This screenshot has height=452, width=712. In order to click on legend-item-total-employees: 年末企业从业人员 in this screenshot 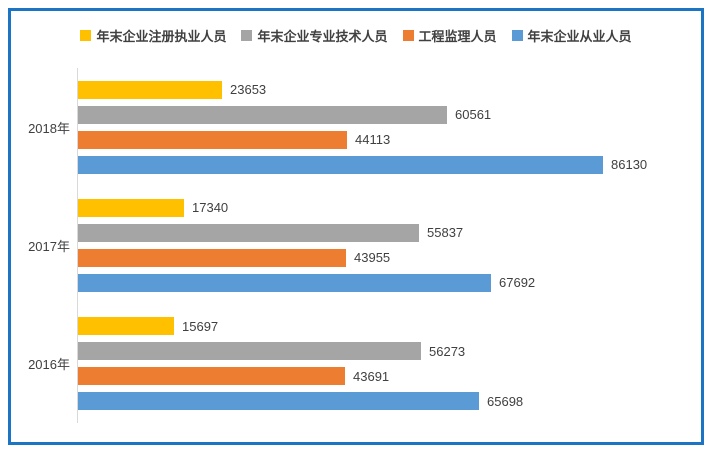, I will do `click(571, 35)`.